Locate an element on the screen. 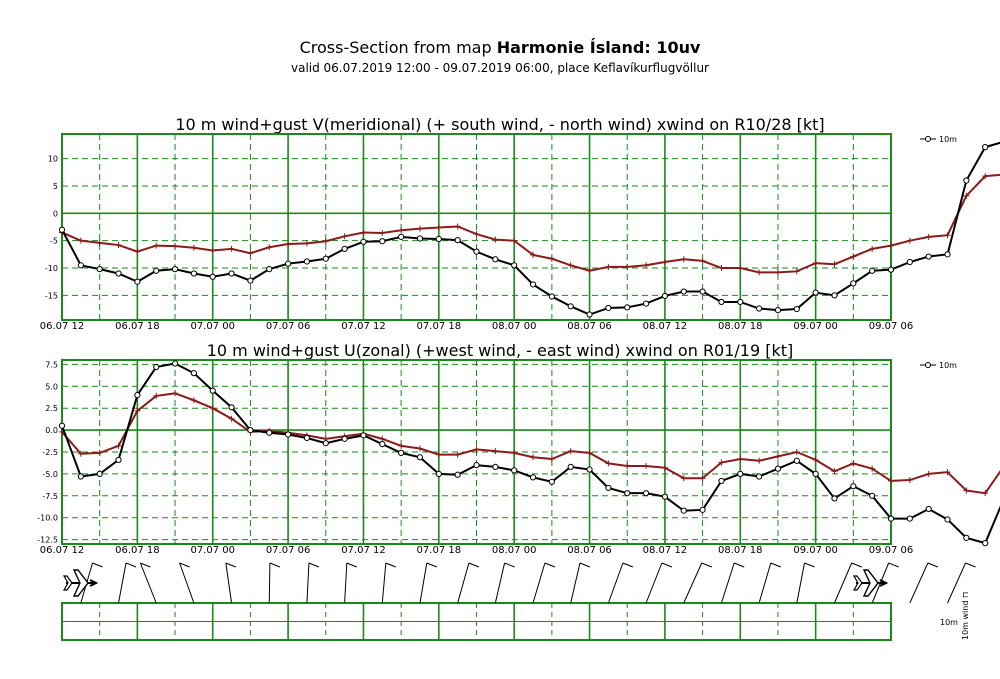 The width and height of the screenshot is (1000, 679). title-prefix: Cross-Section from map is located at coordinates (398, 47).